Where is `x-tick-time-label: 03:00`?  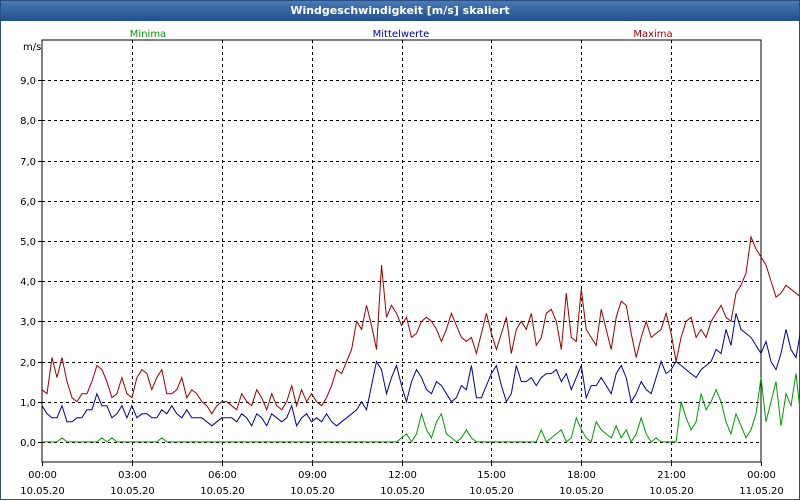 x-tick-time-label: 03:00 is located at coordinates (132, 475).